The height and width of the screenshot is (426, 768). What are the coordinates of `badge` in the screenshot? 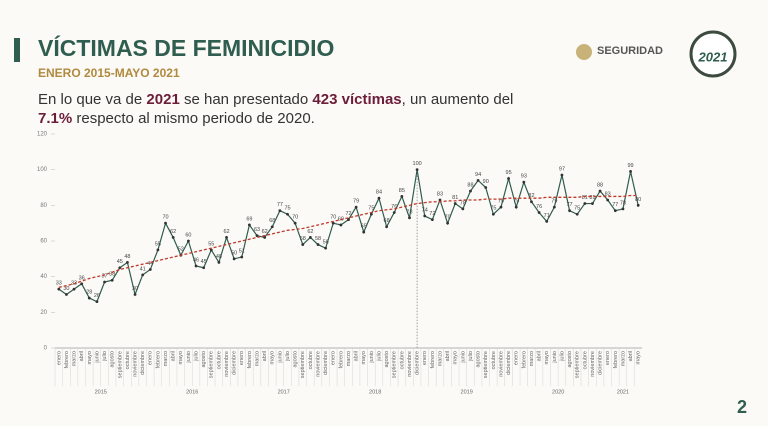 It's located at (713, 54).